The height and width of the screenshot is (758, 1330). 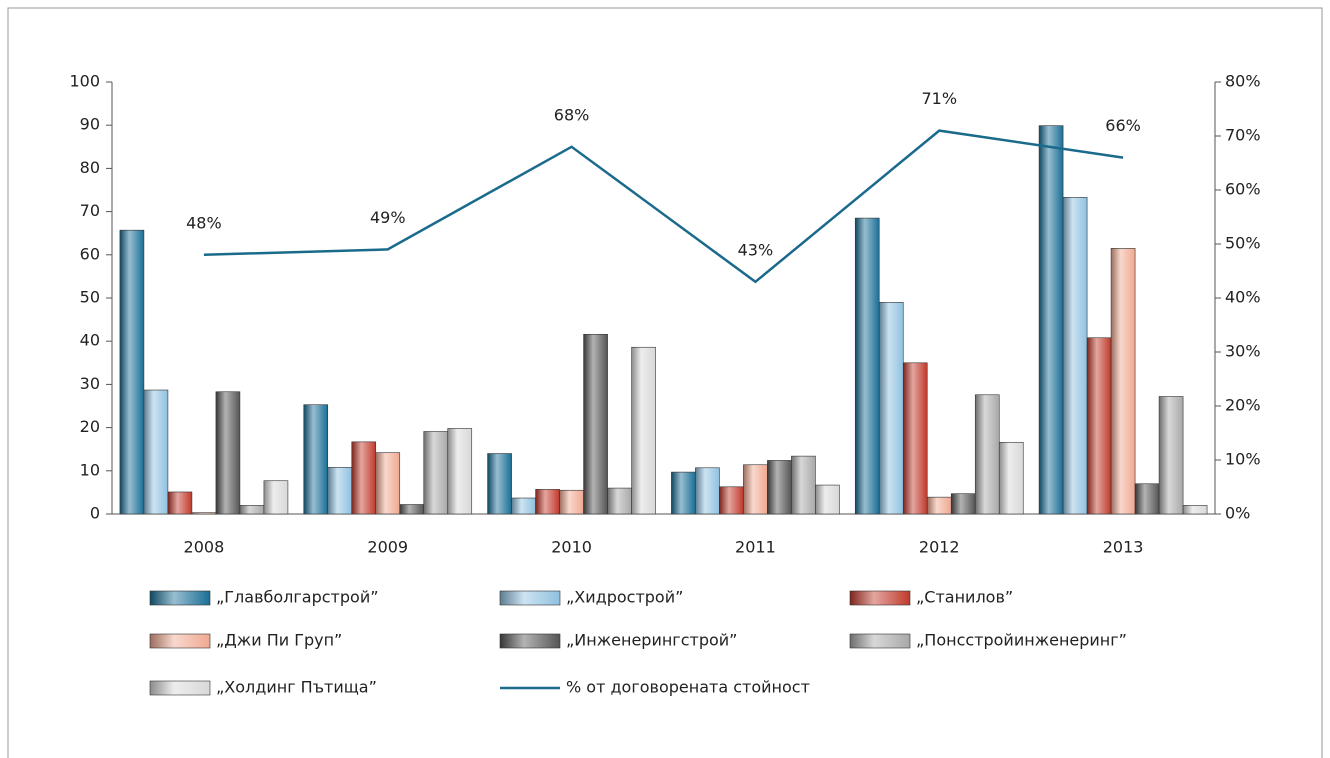 I want to click on y2-tick-label: 40%, so click(x=1243, y=297).